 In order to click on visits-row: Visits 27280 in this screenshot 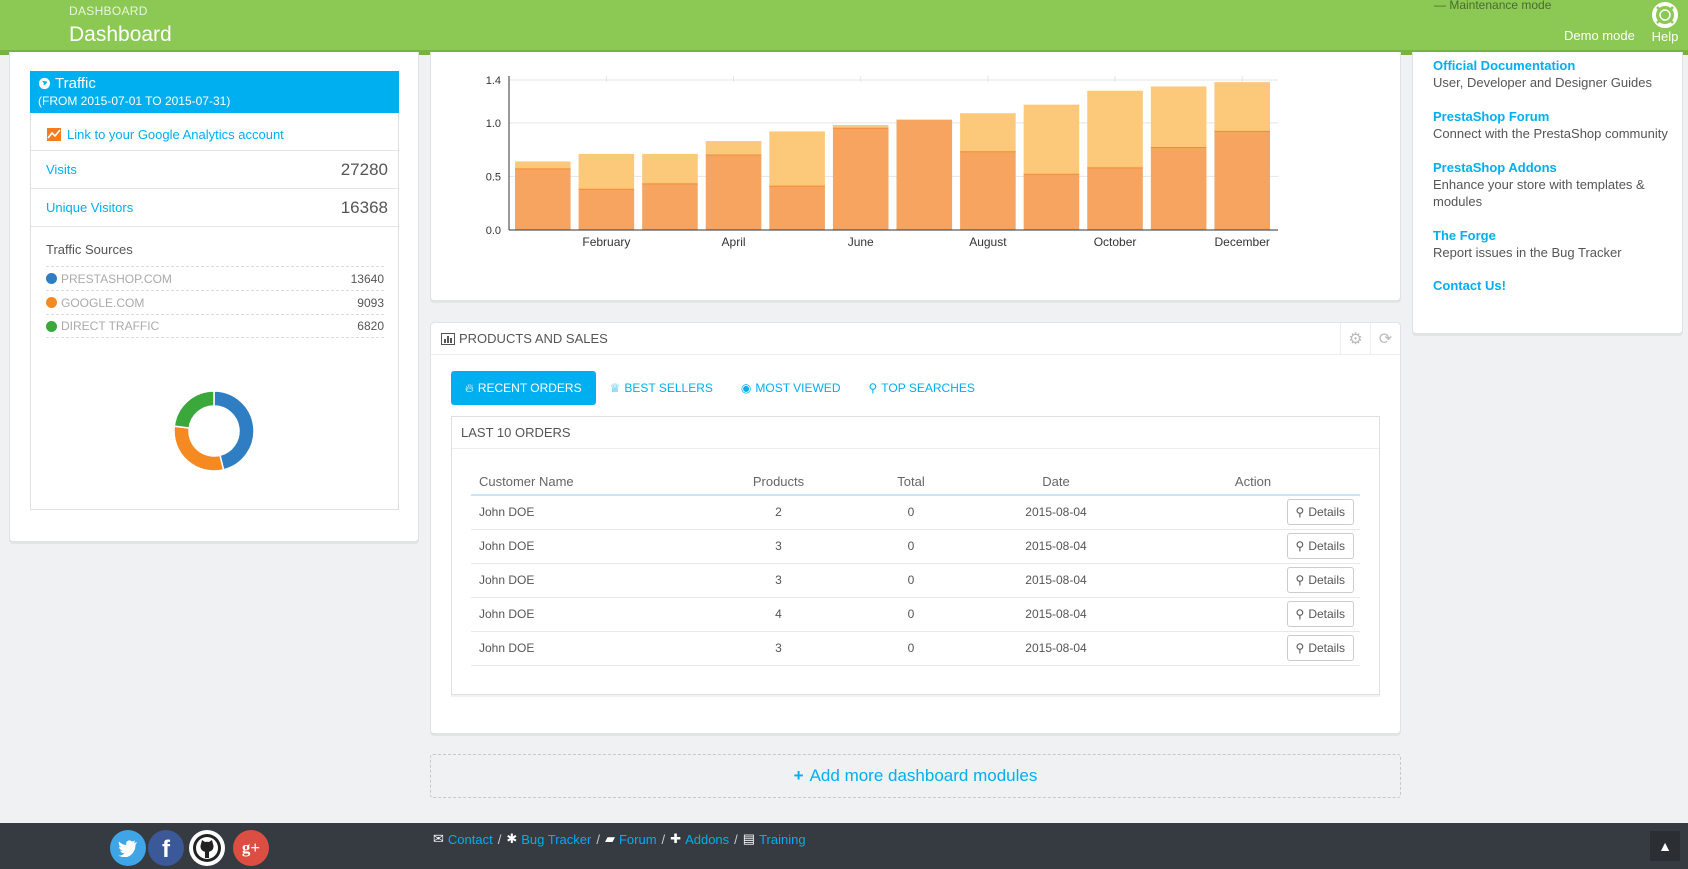, I will do `click(214, 169)`.